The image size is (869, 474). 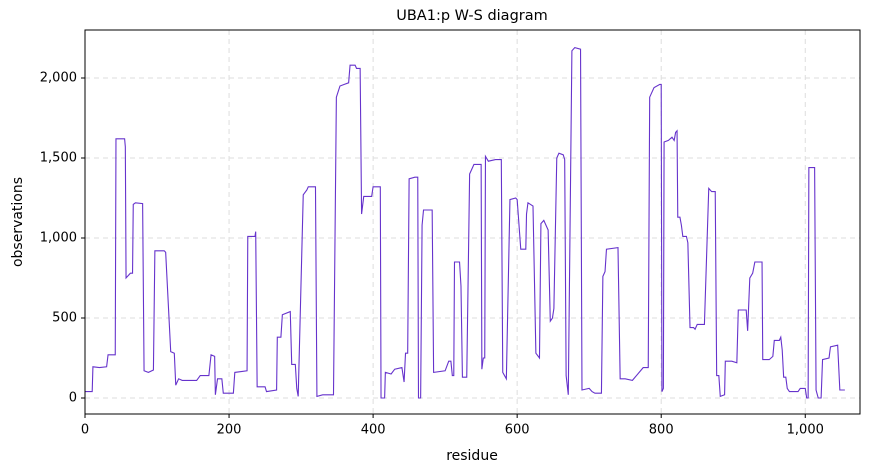 I want to click on y-tick-label: 0, so click(x=73, y=398).